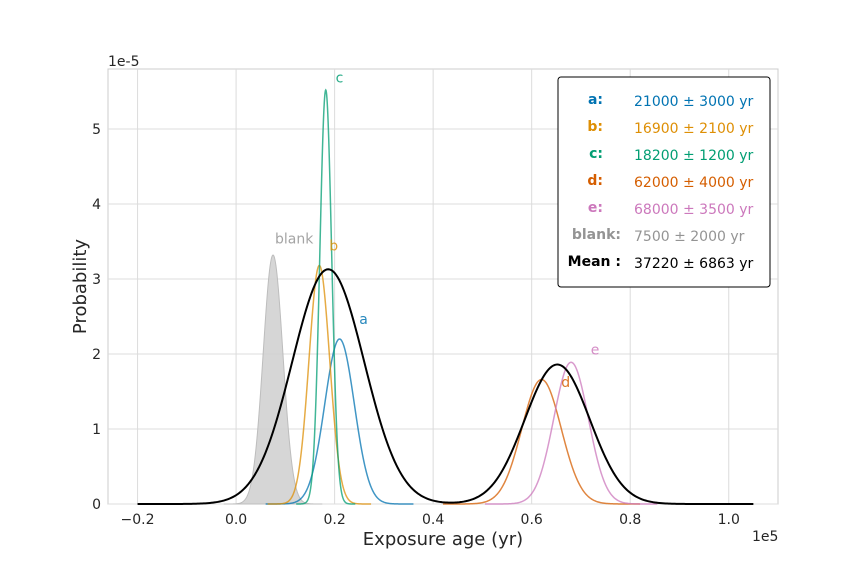  What do you see at coordinates (96, 355) in the screenshot?
I see `y-tick-label: 2` at bounding box center [96, 355].